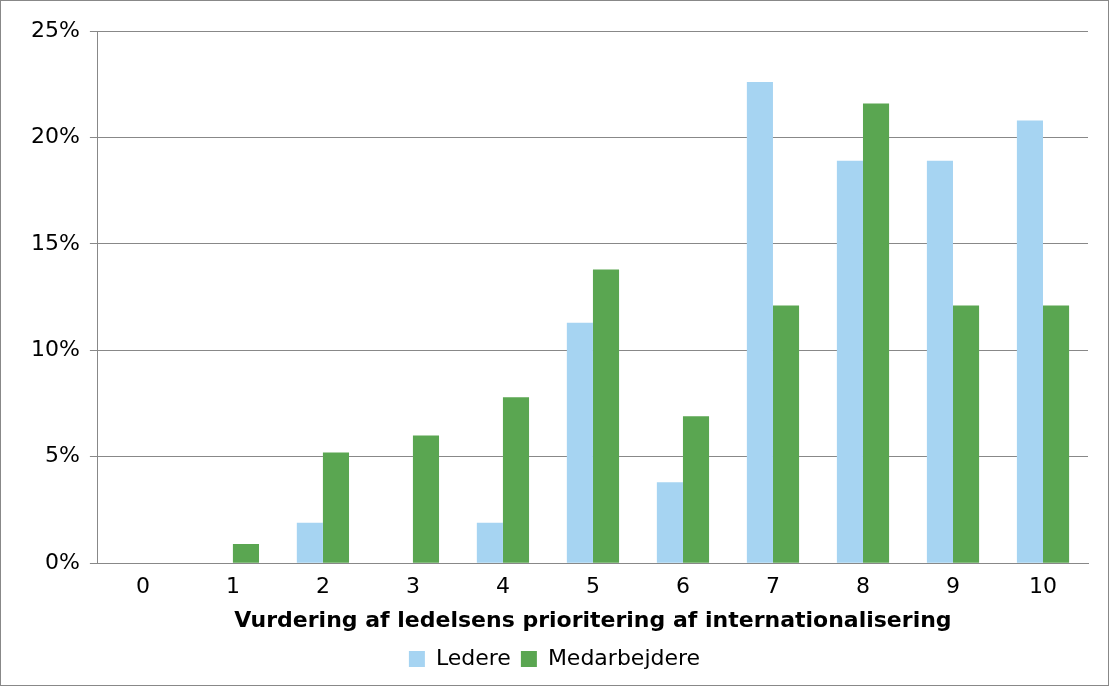 Image resolution: width=1109 pixels, height=686 pixels. Describe the element at coordinates (55, 136) in the screenshot. I see `y-tick-label: 20%` at that location.